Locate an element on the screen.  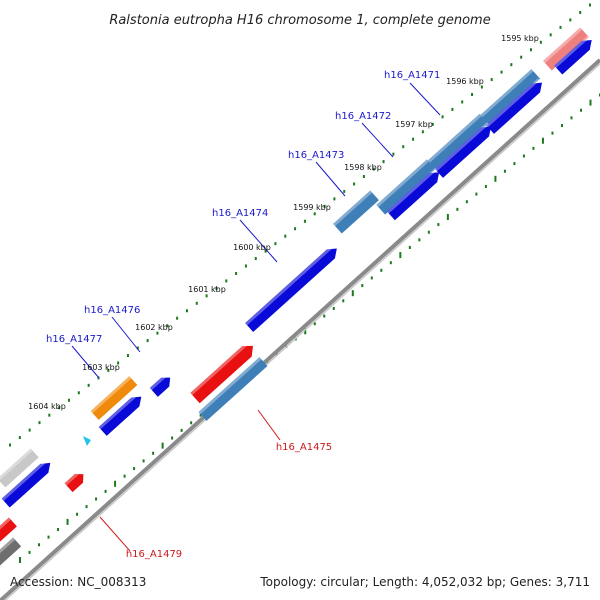
gene-block-red-highlight is located at coordinates (5, 526).